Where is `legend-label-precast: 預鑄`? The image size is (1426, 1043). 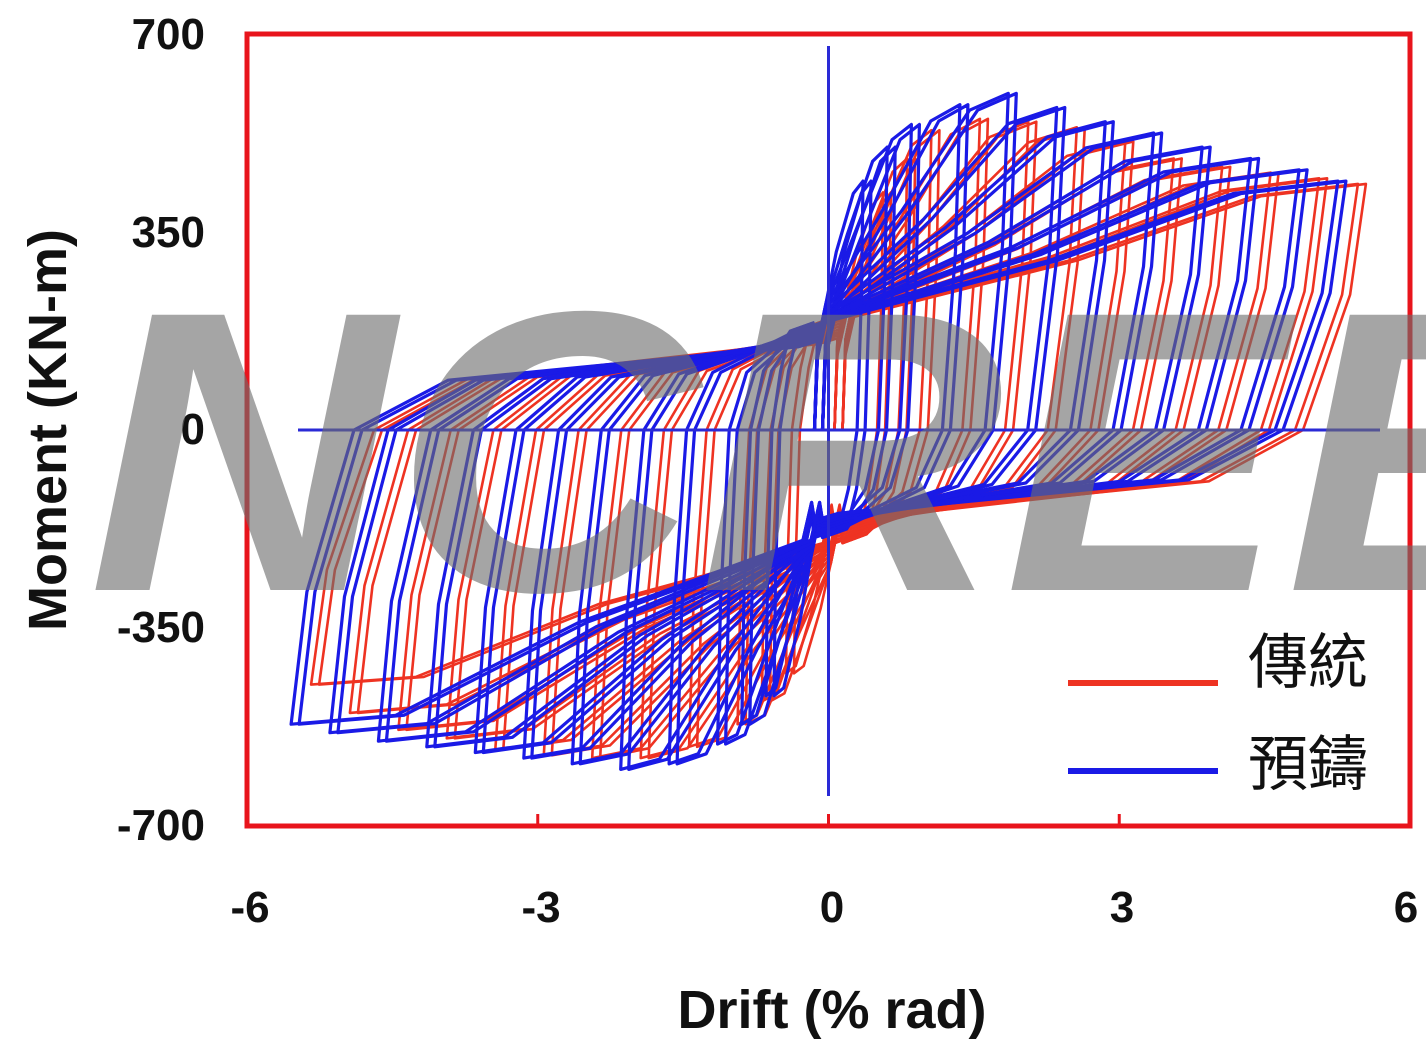
legend-label-precast: 預鑄 is located at coordinates (1308, 765).